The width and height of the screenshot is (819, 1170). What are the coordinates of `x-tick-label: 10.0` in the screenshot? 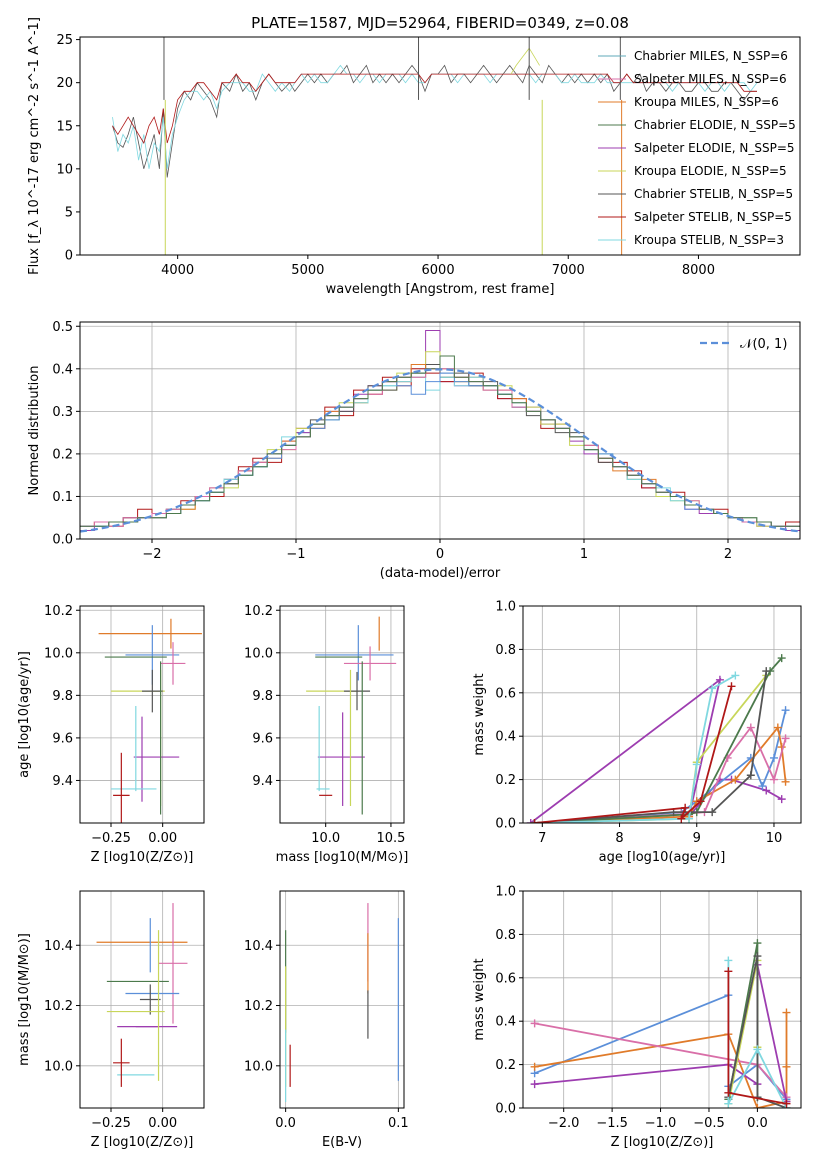 It's located at (325, 838).